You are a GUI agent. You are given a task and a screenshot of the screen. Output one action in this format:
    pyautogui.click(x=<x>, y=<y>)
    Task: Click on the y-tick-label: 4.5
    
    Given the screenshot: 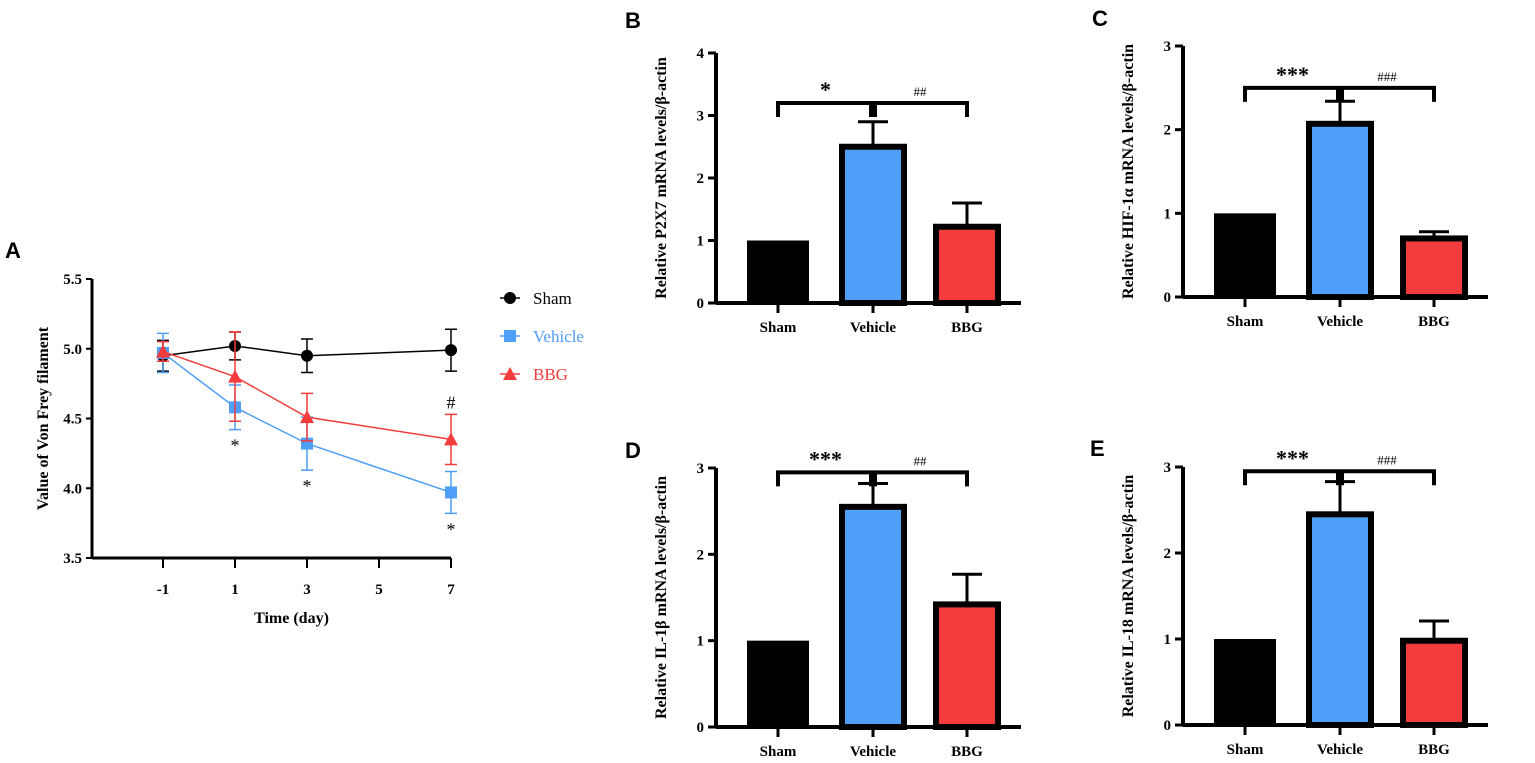 What is the action you would take?
    pyautogui.click(x=72, y=420)
    